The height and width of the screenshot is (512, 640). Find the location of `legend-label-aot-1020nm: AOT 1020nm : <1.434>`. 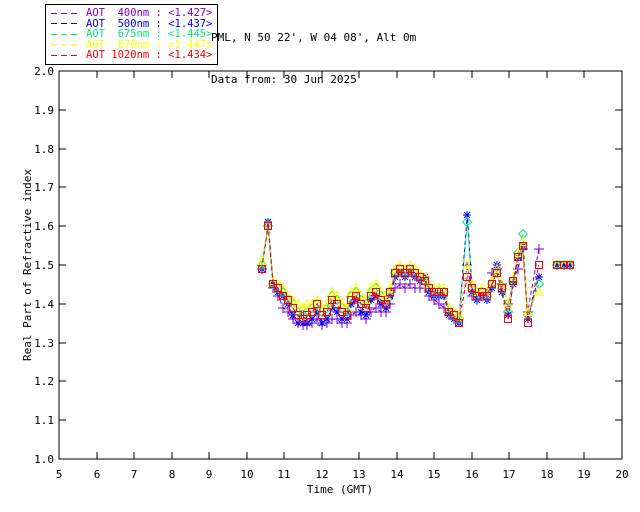

legend-label-aot-1020nm: AOT 1020nm : <1.434> is located at coordinates (149, 55).